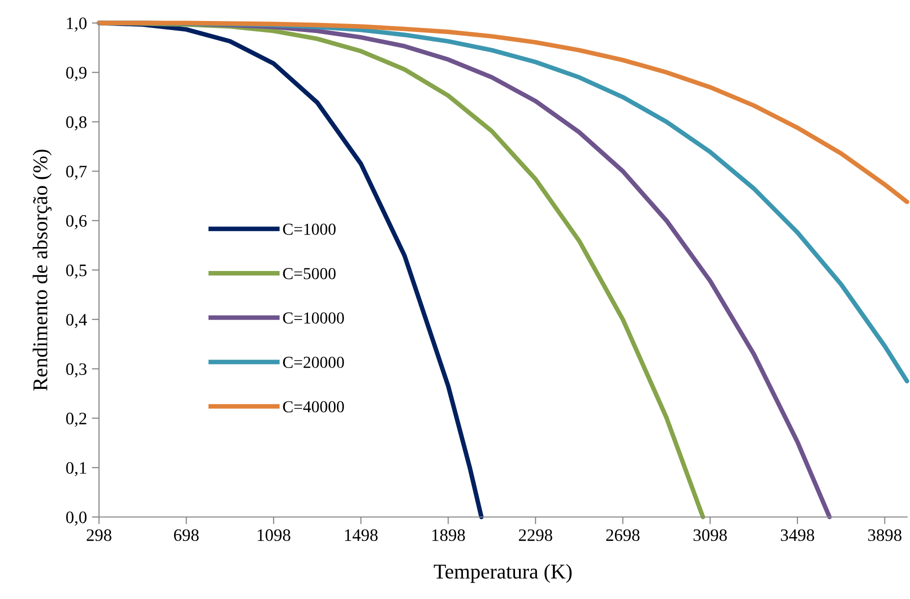  I want to click on y-tick-label: 0,0, so click(76, 518).